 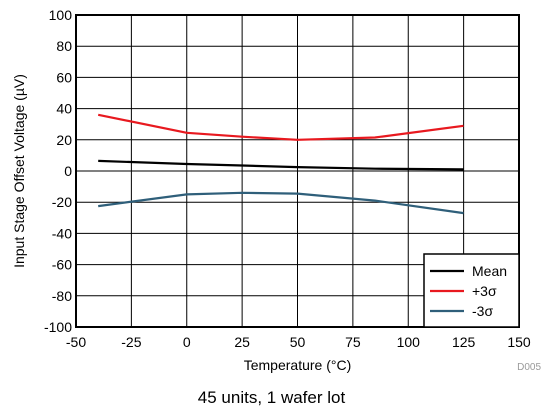 I want to click on x-tick-label: 100, so click(x=409, y=342).